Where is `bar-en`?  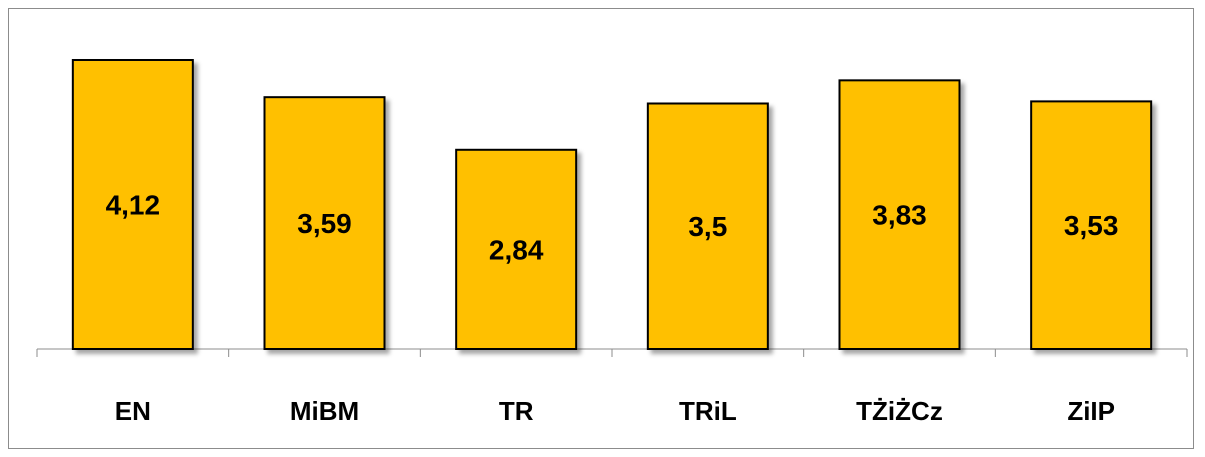
bar-en is located at coordinates (132, 204).